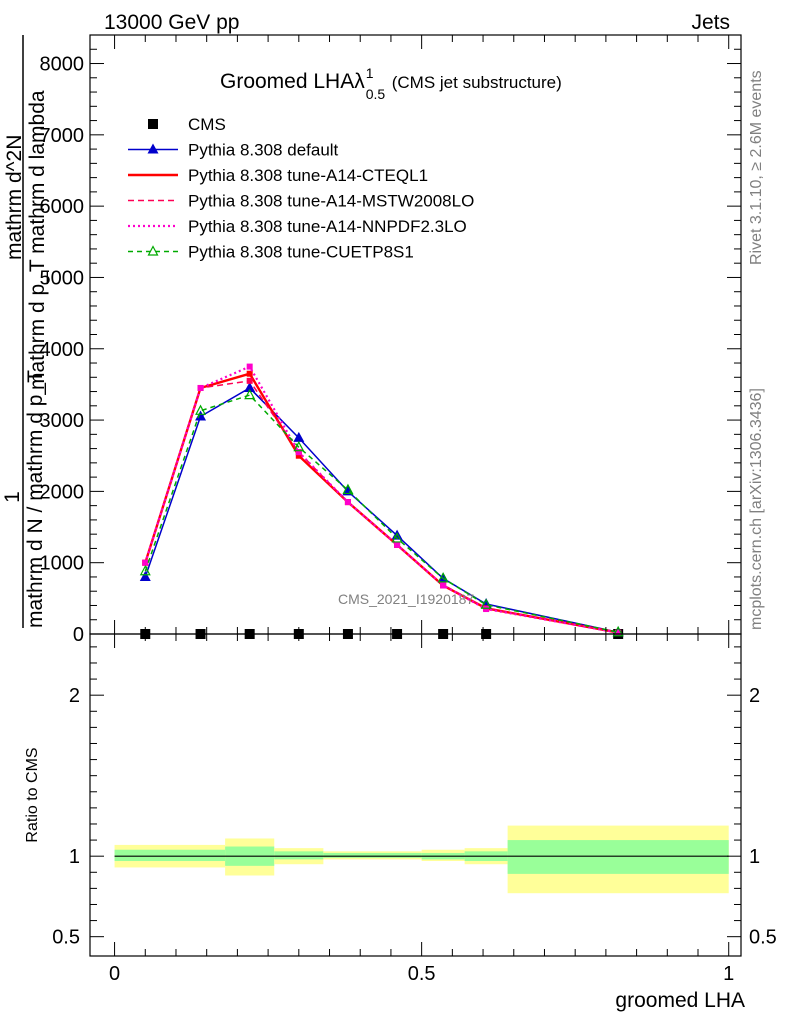 The width and height of the screenshot is (786, 1024). Describe the element at coordinates (327, 226) in the screenshot. I see `legend-label: Pythia 8.308 tune-A14-NNPDF2.3LO` at that location.